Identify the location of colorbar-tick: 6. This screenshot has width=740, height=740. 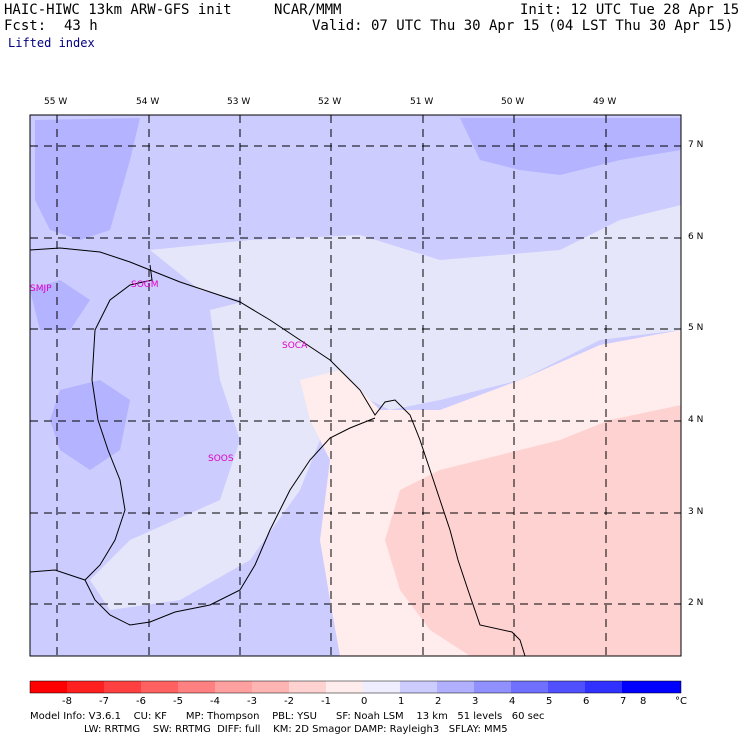
(586, 701).